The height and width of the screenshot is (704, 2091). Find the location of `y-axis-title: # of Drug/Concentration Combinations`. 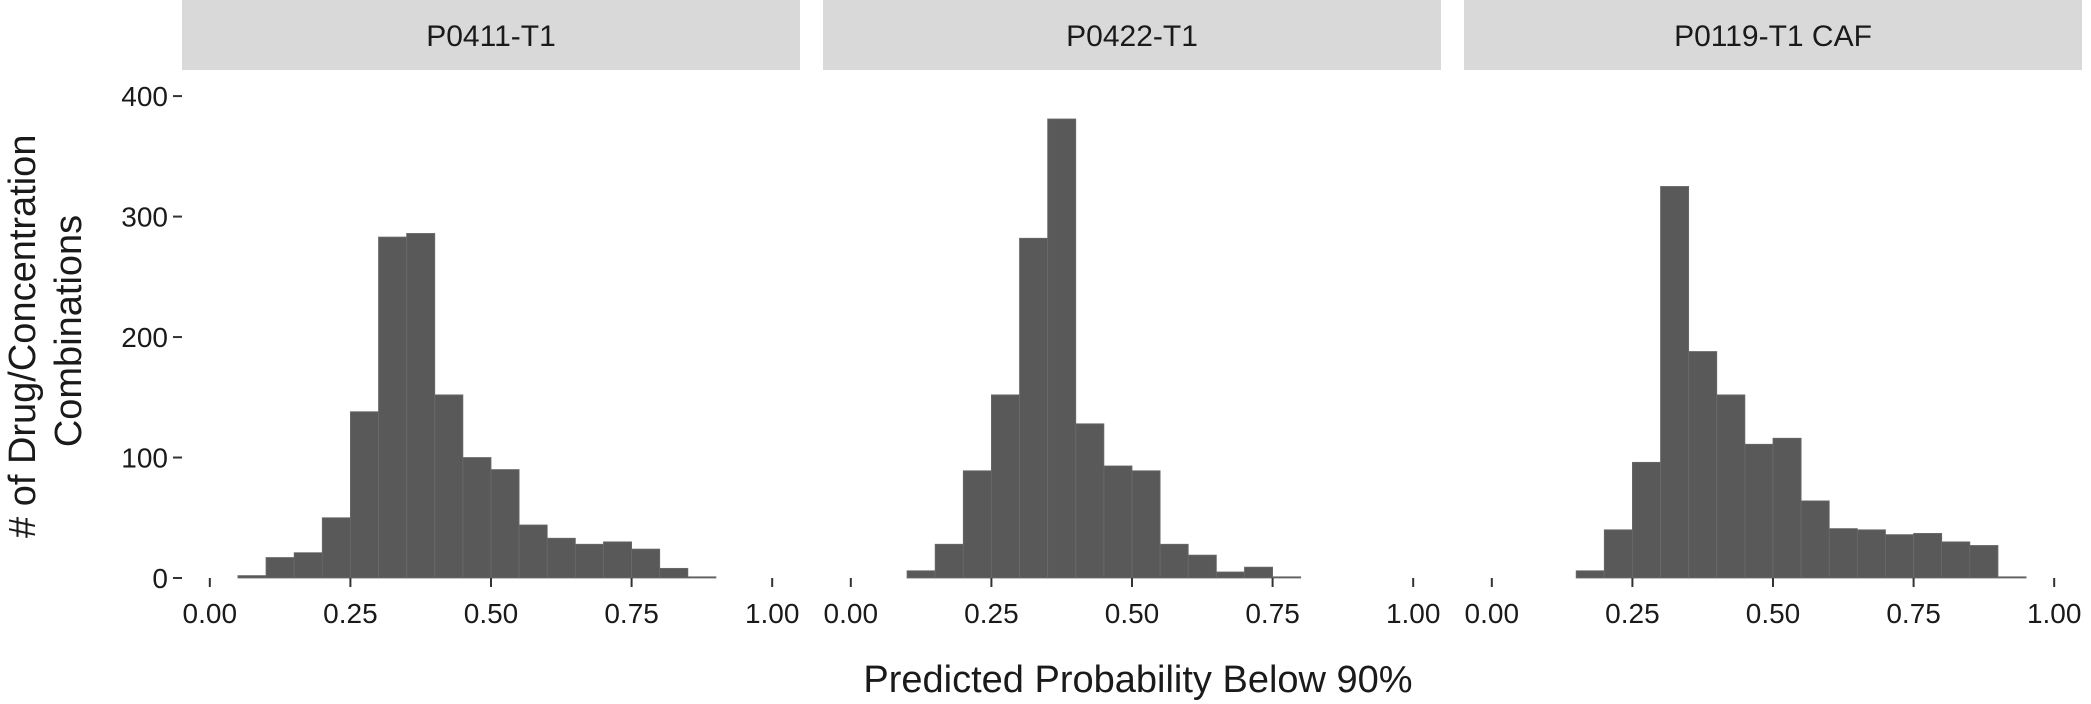

y-axis-title: # of Drug/Concentration Combinations is located at coordinates (46, 331).